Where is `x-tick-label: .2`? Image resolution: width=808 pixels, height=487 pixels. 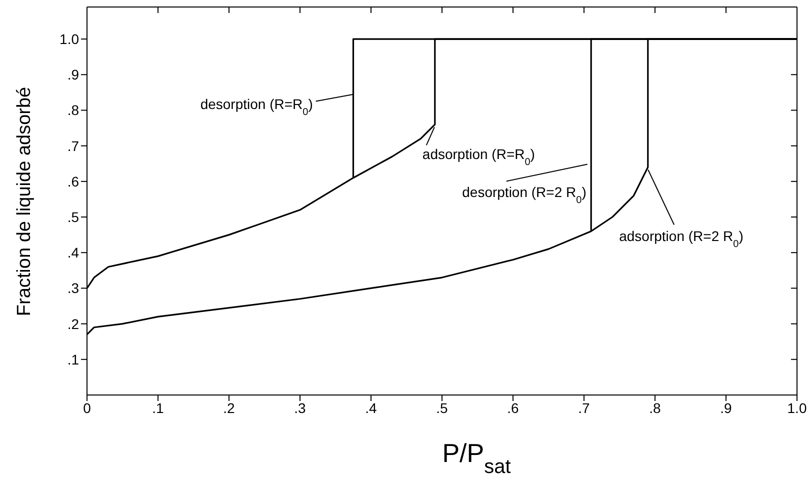 x-tick-label: .2 is located at coordinates (229, 408).